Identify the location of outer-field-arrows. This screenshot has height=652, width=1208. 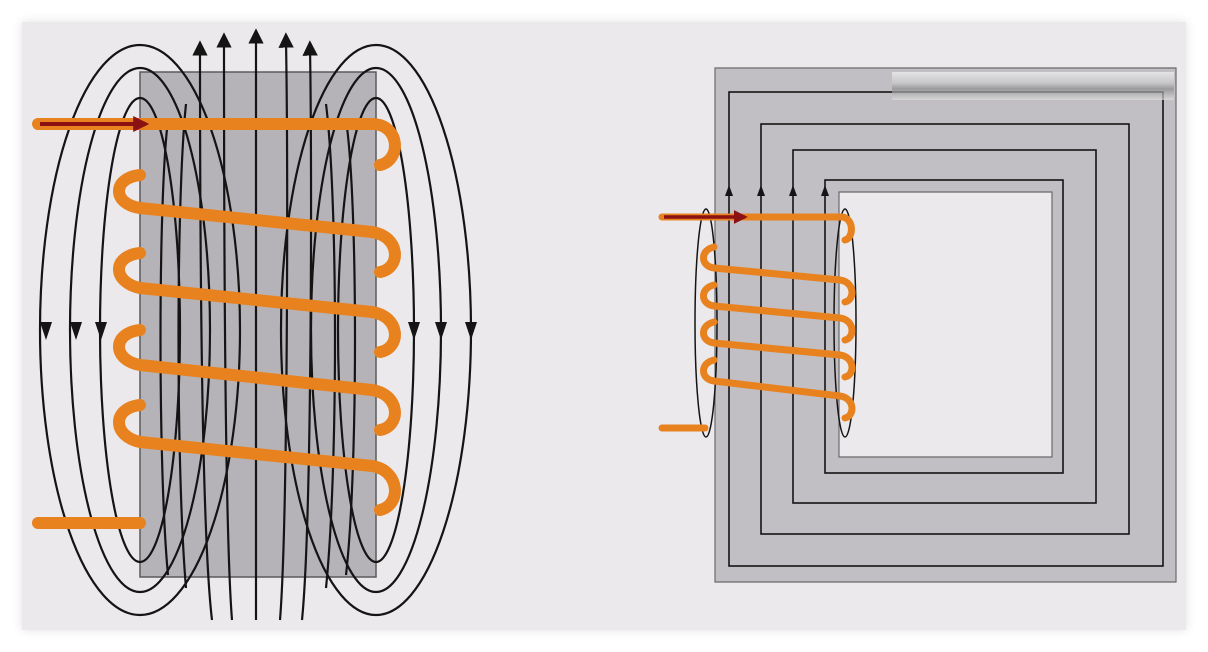
(258, 331).